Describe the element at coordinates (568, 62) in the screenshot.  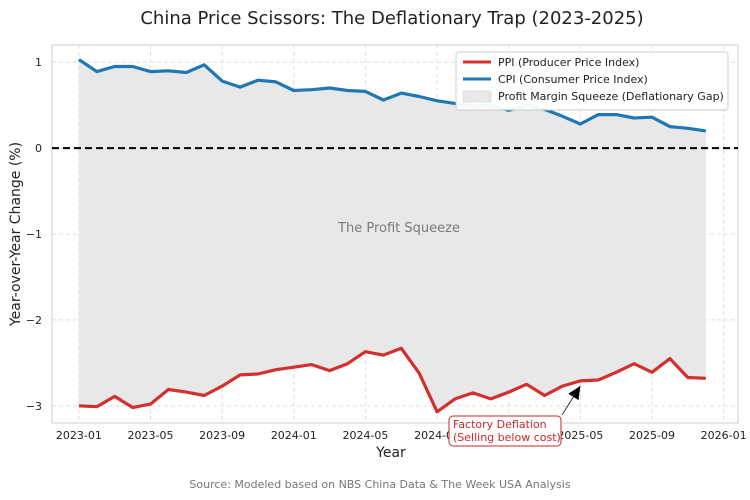
I see `legend-ppi-label: PPI (Producer Price Index)` at that location.